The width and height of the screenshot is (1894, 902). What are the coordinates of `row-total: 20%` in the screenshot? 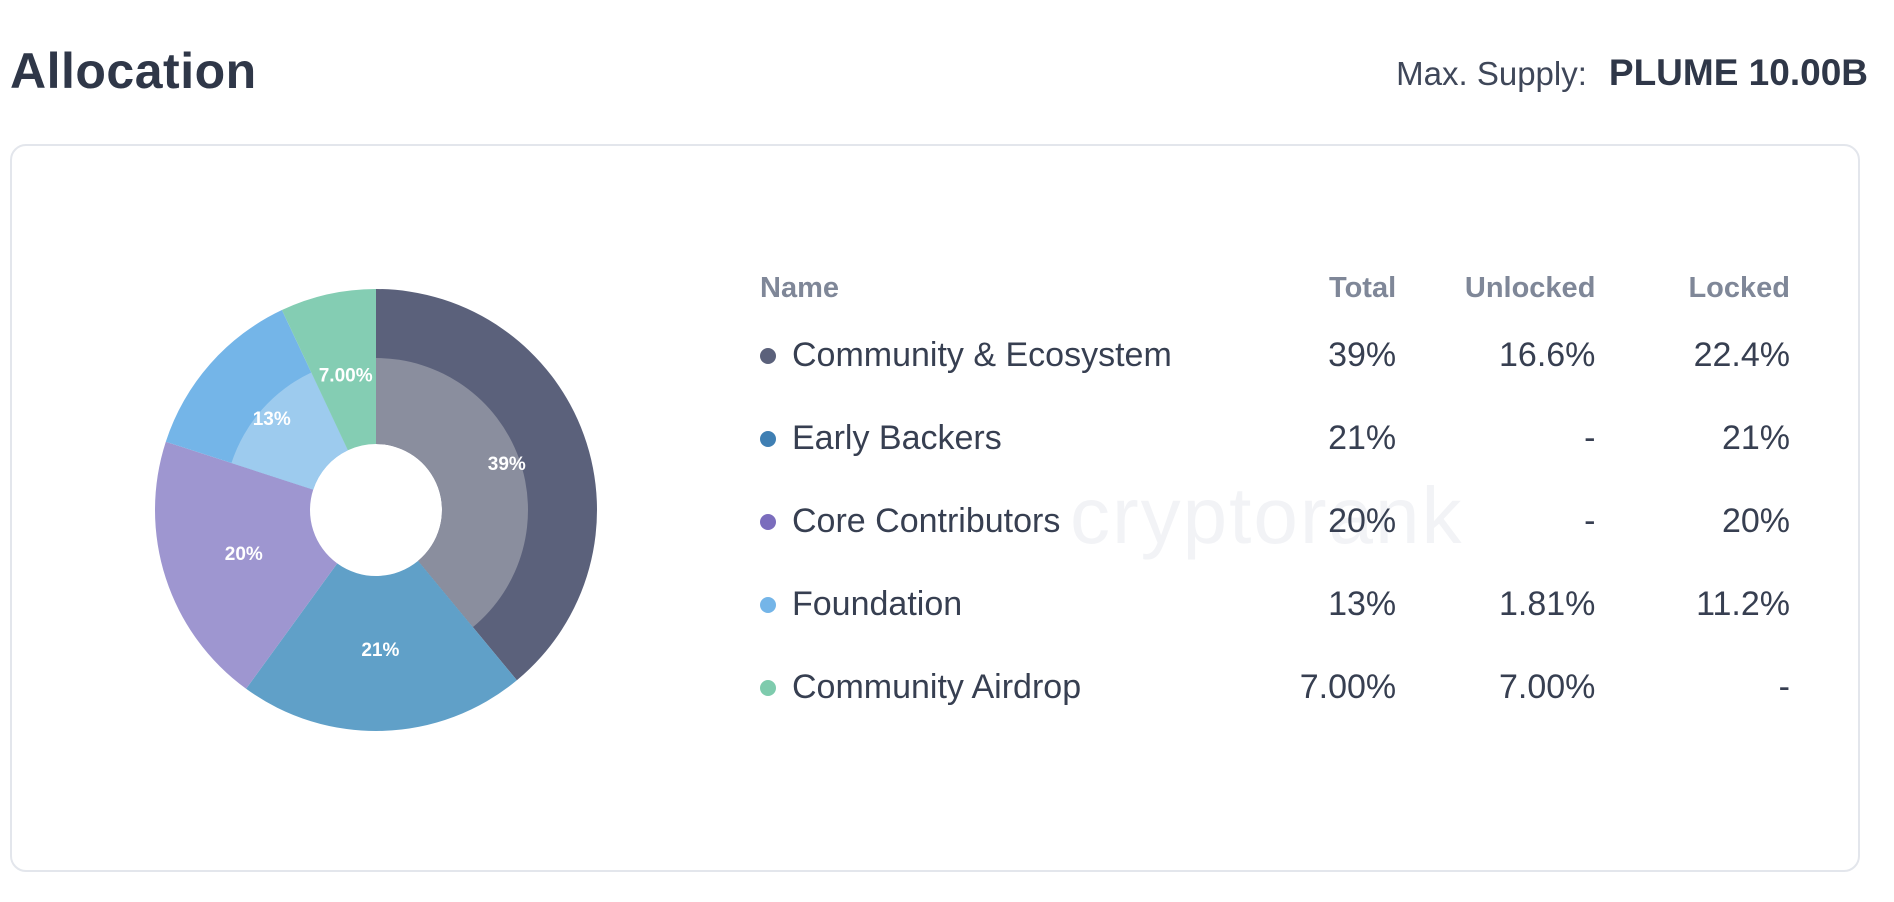 It's located at (1362, 521).